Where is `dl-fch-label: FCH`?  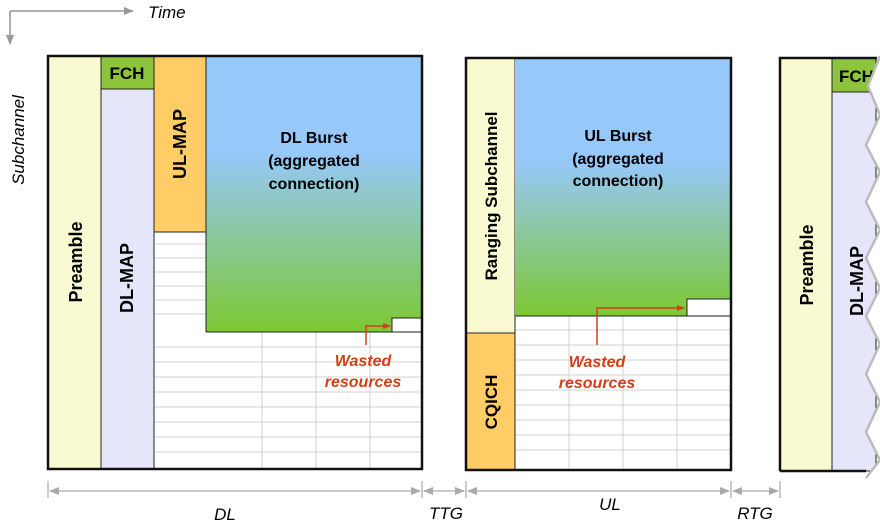 dl-fch-label: FCH is located at coordinates (127, 73).